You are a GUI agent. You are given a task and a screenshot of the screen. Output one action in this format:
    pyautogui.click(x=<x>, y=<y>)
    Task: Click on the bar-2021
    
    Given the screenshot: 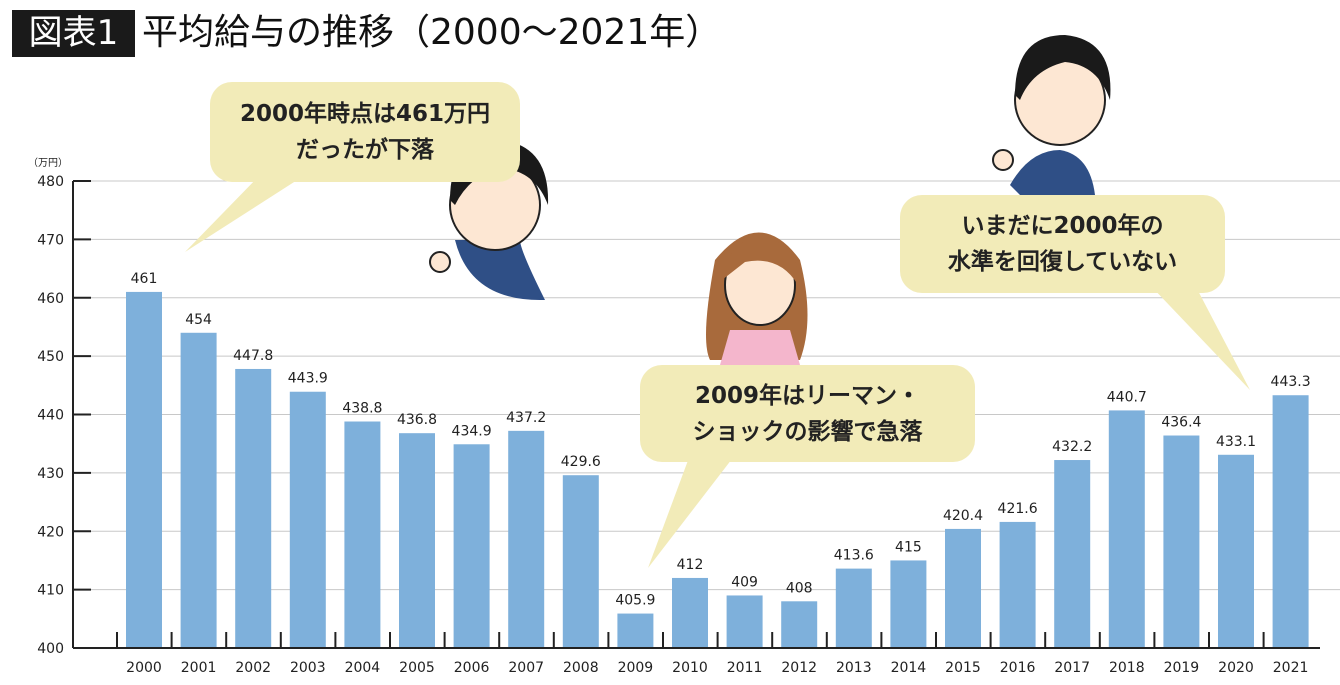 What is the action you would take?
    pyautogui.click(x=1290, y=521)
    